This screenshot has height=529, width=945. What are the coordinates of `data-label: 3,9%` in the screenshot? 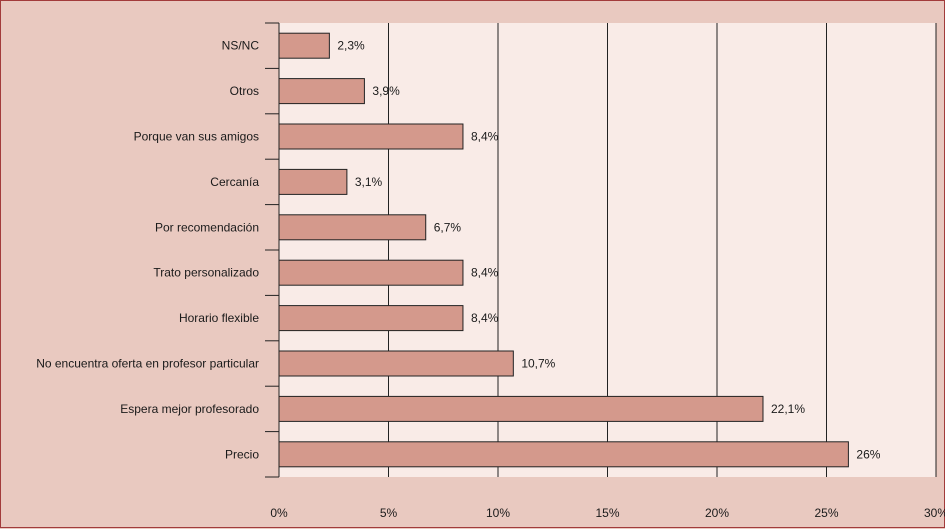 It's located at (386, 91).